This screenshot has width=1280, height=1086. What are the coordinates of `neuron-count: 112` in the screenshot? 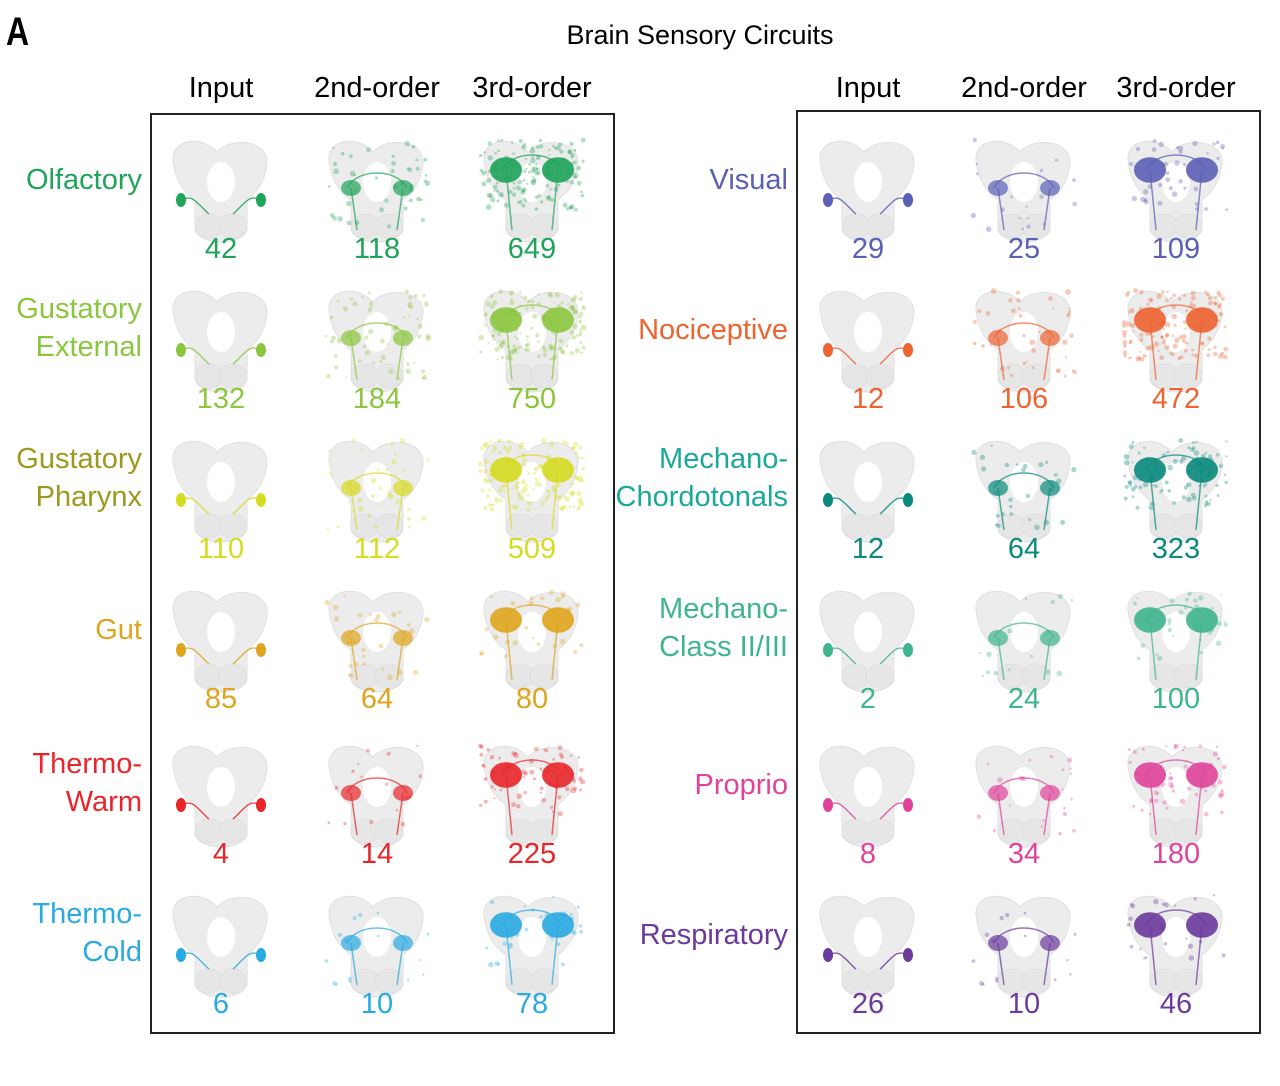 It's located at (377, 549).